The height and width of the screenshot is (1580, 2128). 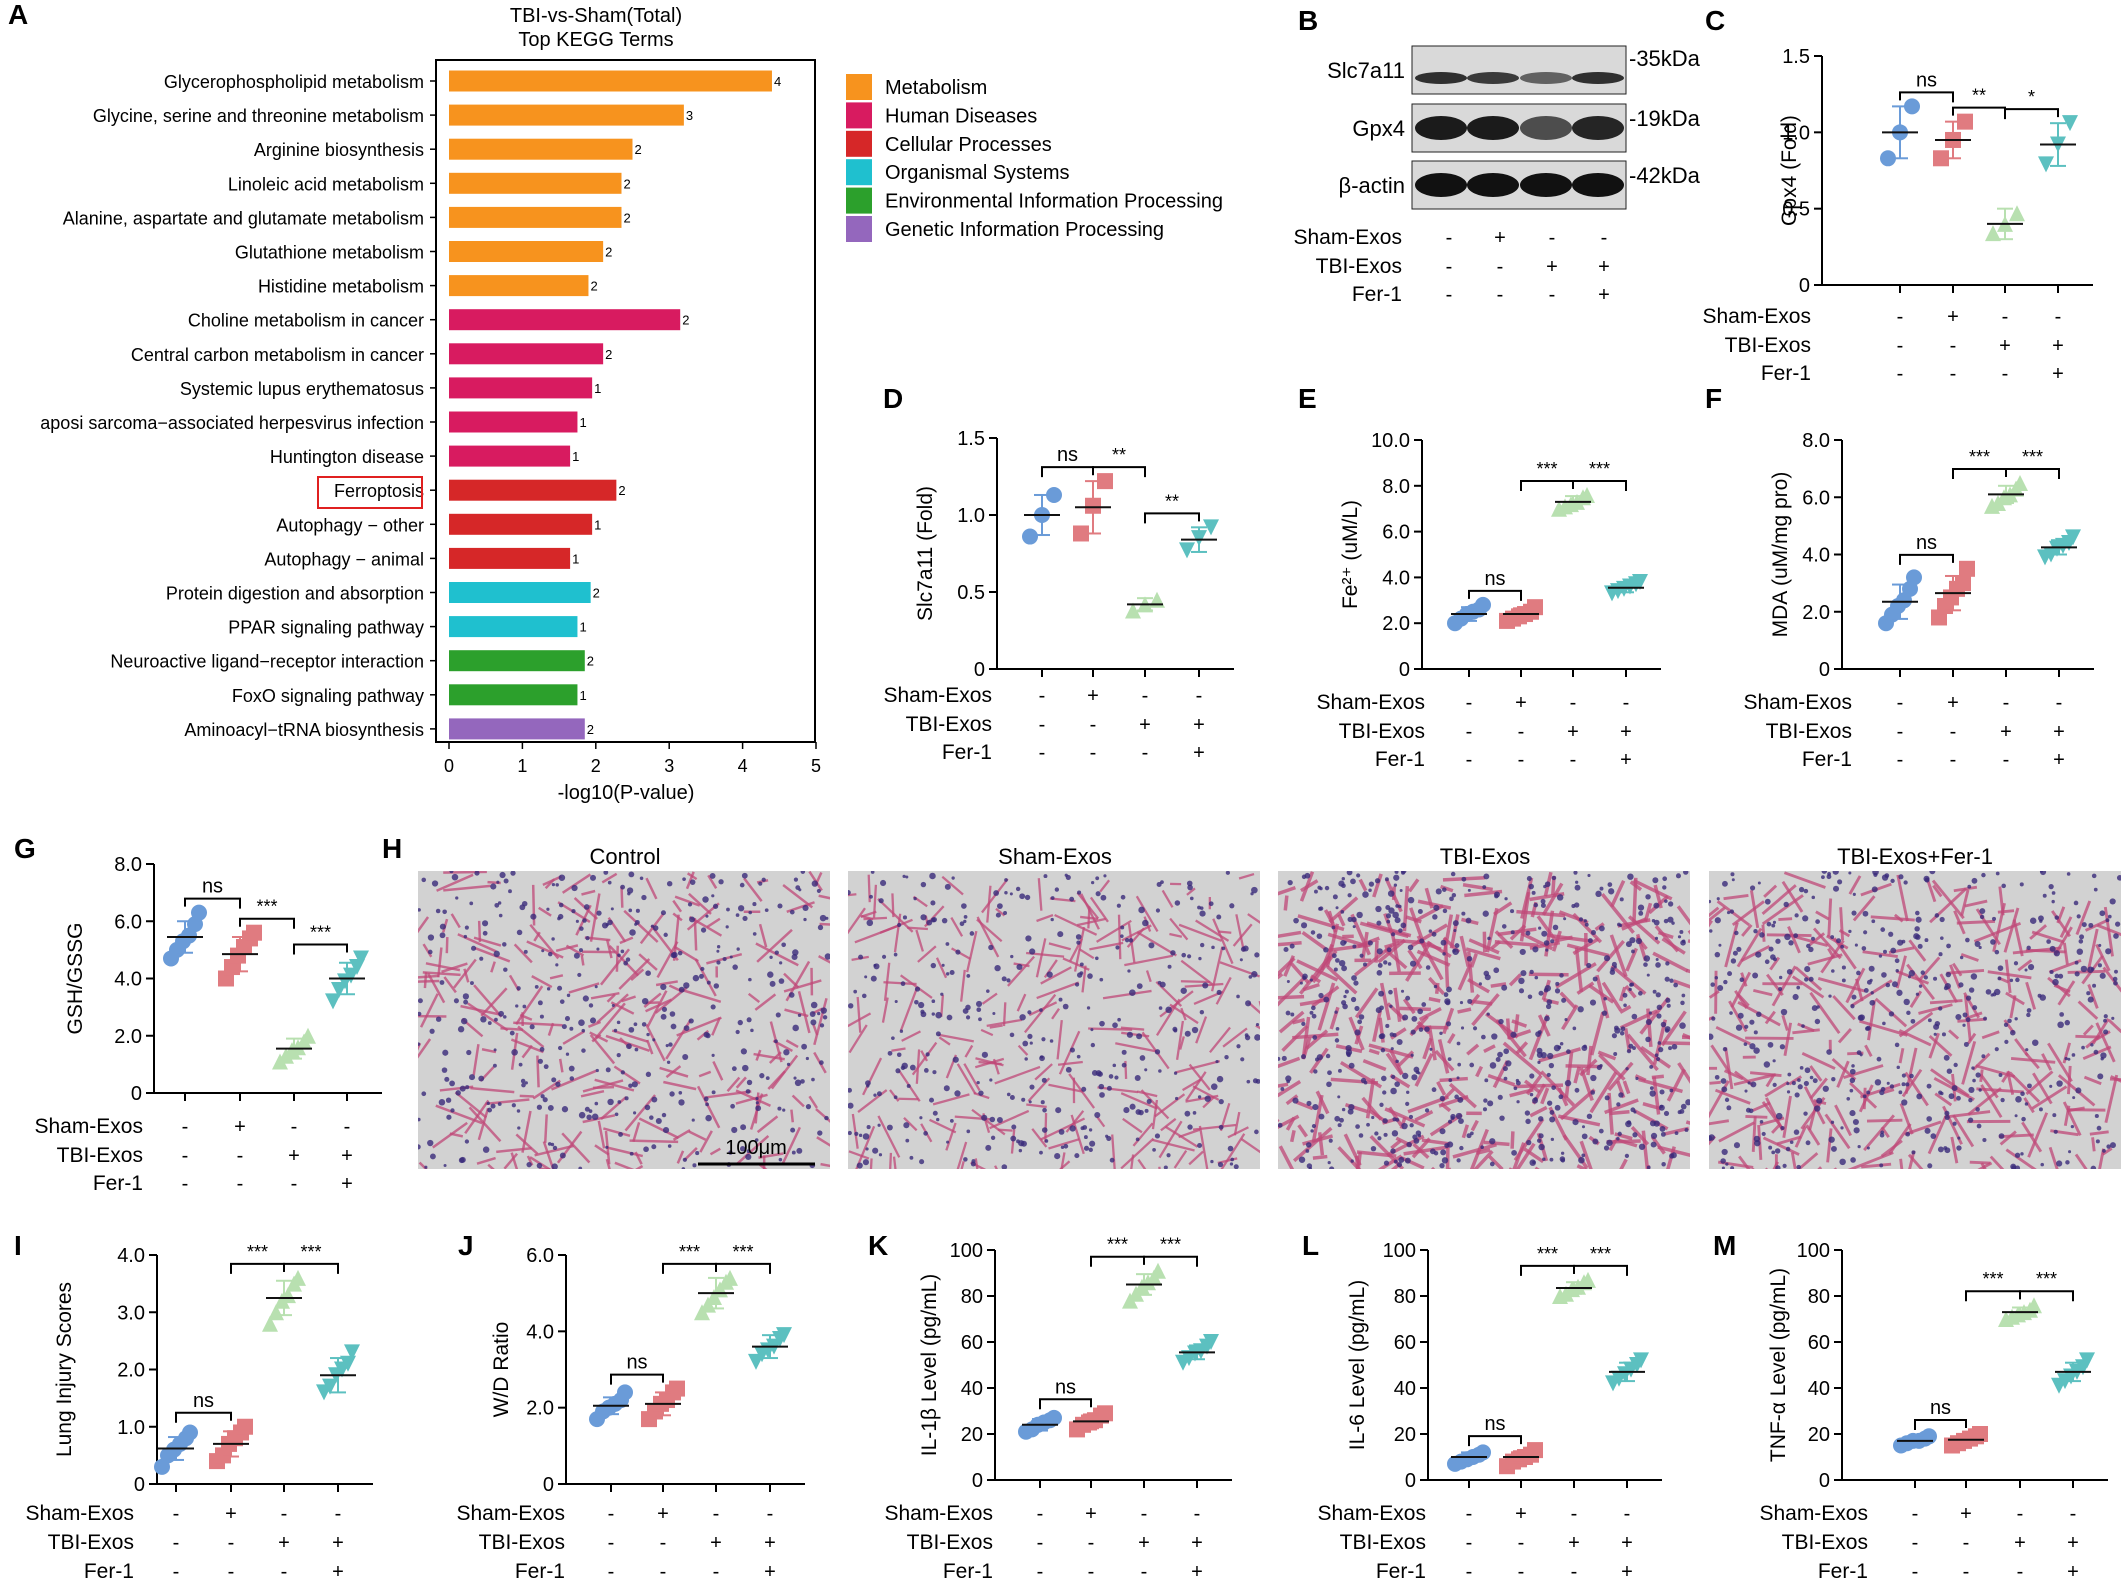 I want to click on y-tick-label: 0, so click(x=1824, y=1481).